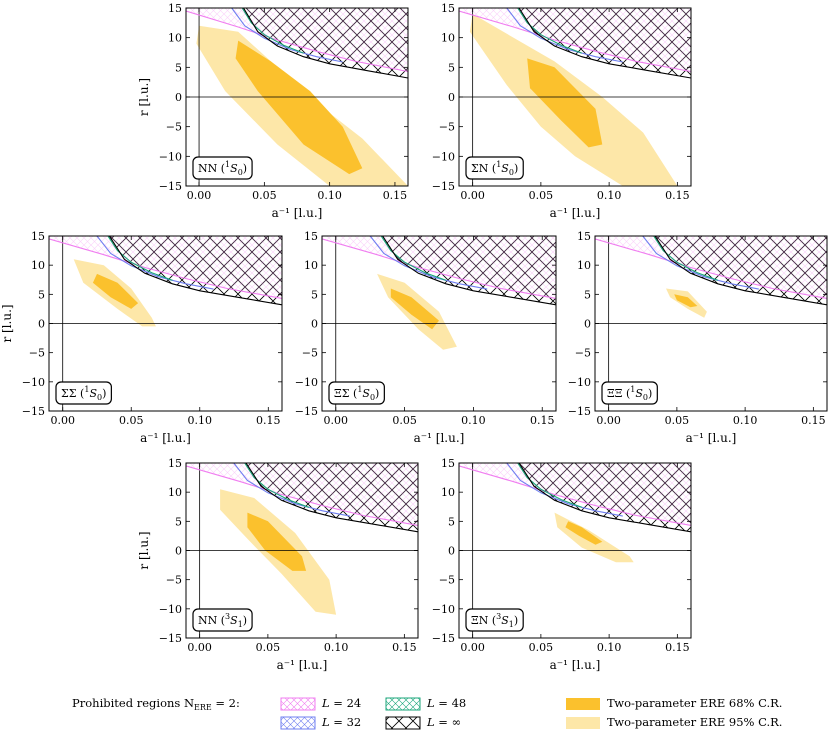 The width and height of the screenshot is (831, 744). I want to click on panel-badge: ΣΣ (1S0), so click(83, 393).